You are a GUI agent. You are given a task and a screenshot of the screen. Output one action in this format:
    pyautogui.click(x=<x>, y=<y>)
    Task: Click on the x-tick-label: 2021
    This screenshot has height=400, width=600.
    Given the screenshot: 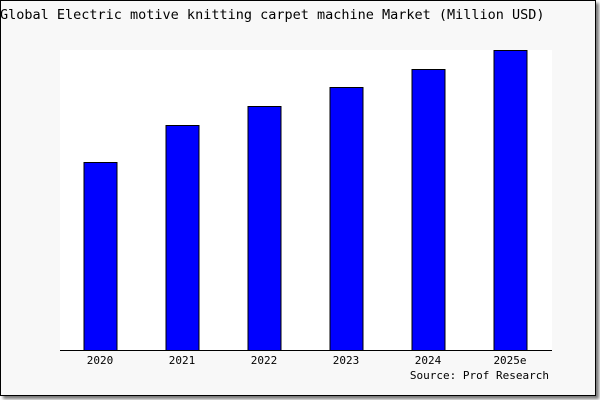 What is the action you would take?
    pyautogui.click(x=182, y=360)
    